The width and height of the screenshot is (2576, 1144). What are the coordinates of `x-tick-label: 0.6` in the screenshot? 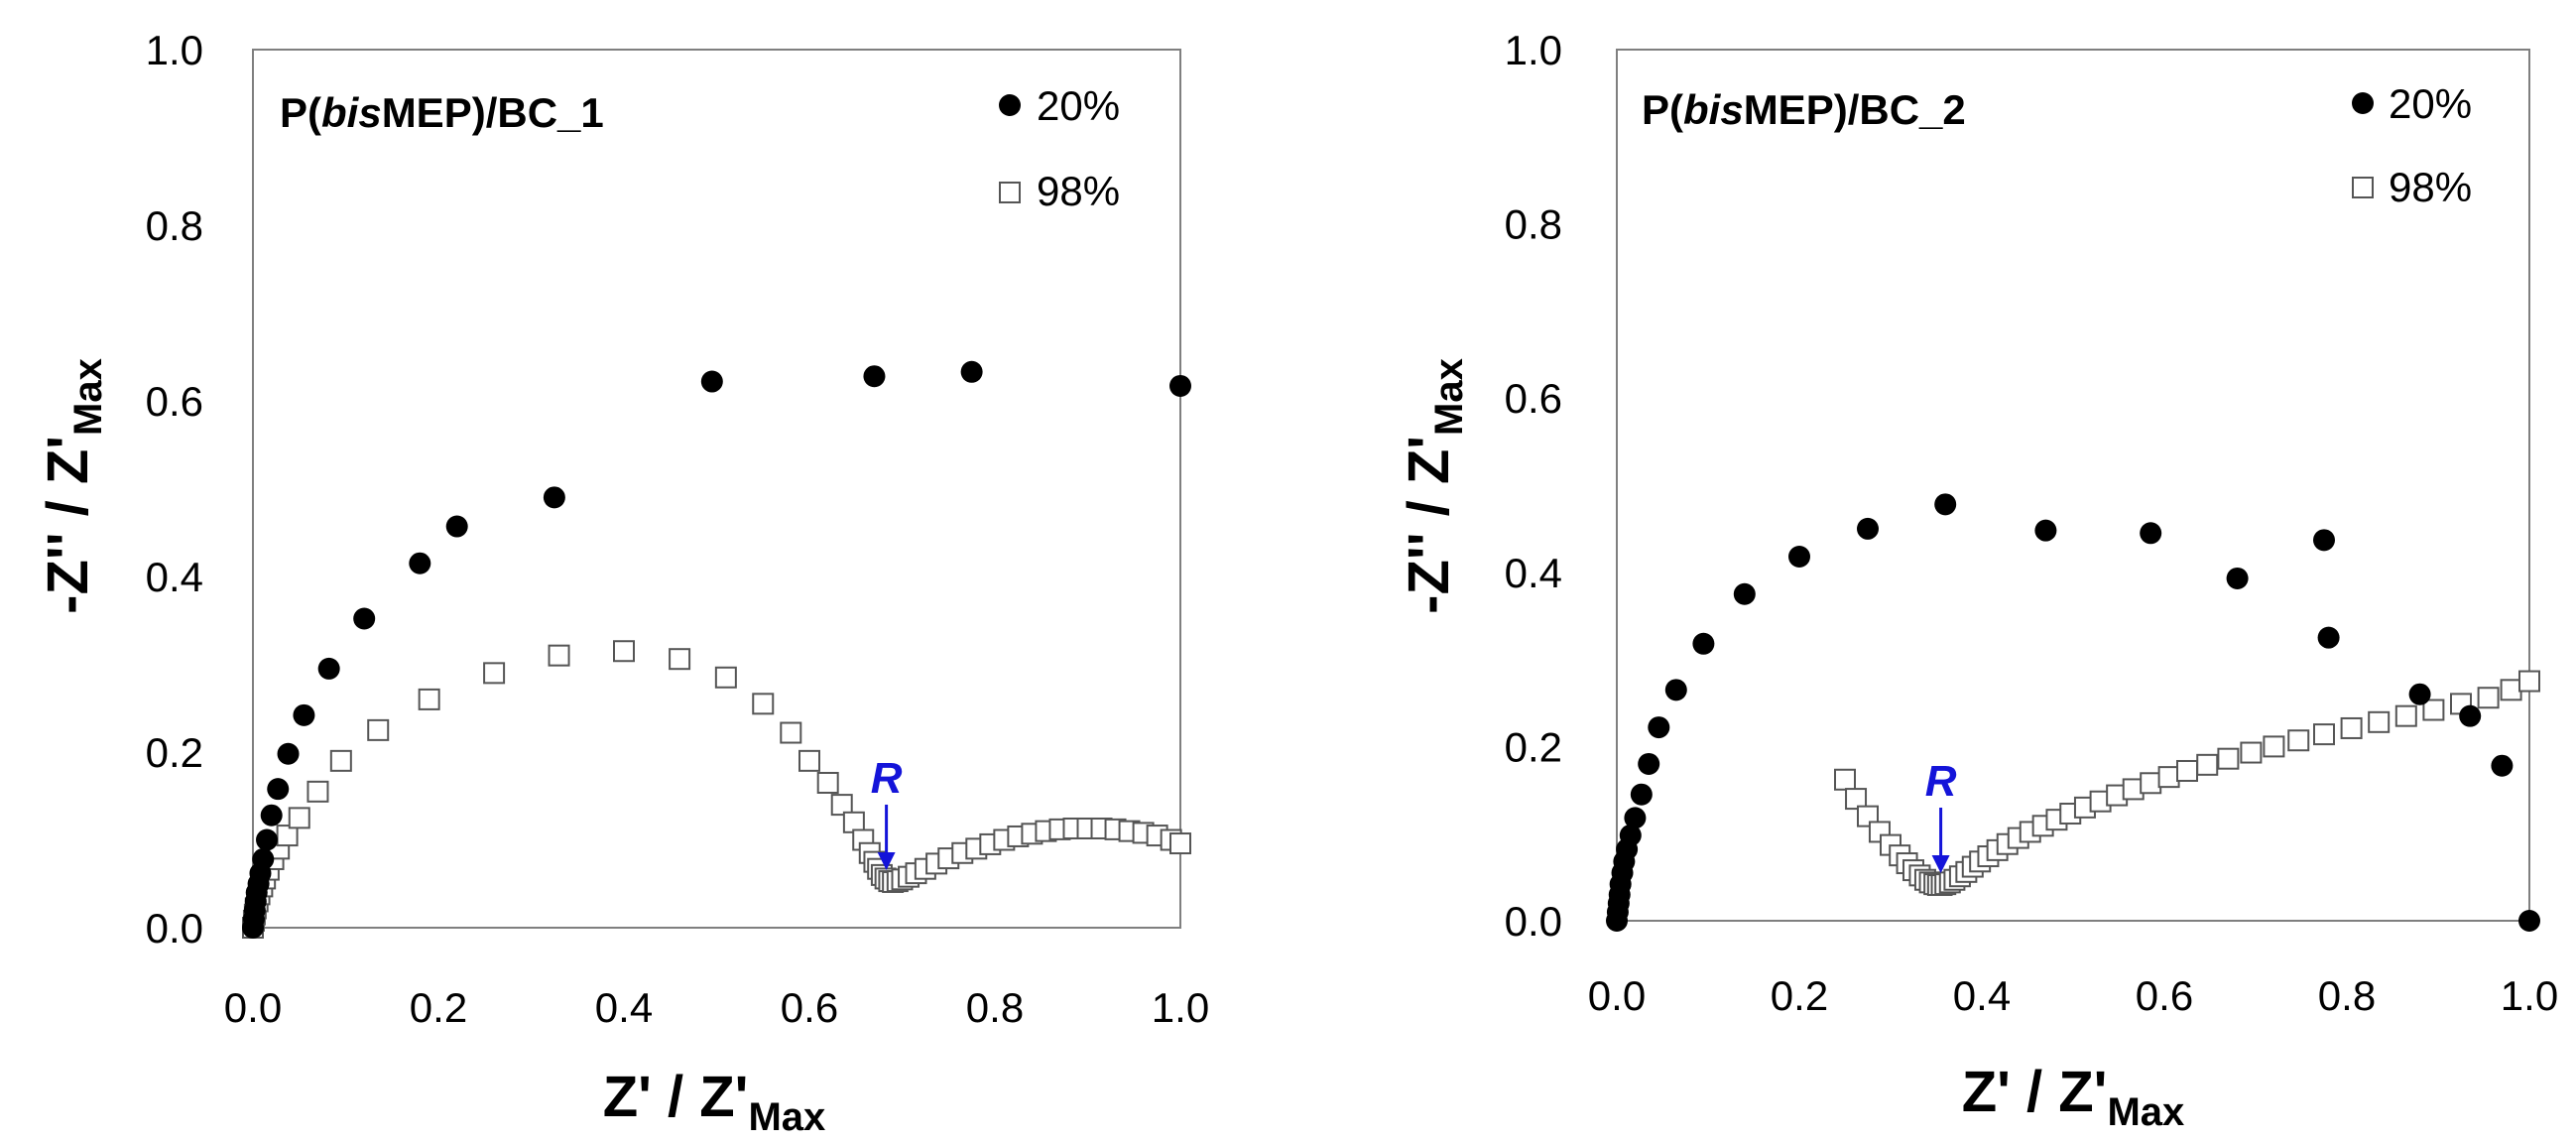 It's located at (809, 1007).